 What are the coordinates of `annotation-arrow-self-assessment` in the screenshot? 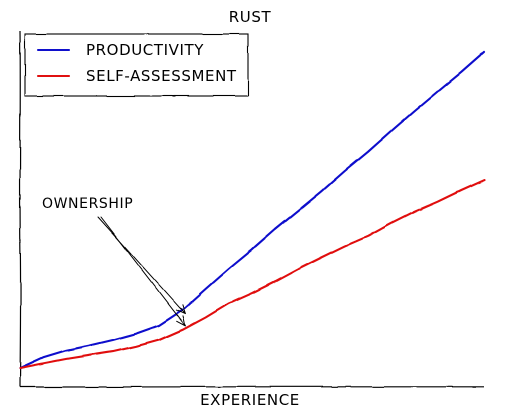 It's located at (143, 271).